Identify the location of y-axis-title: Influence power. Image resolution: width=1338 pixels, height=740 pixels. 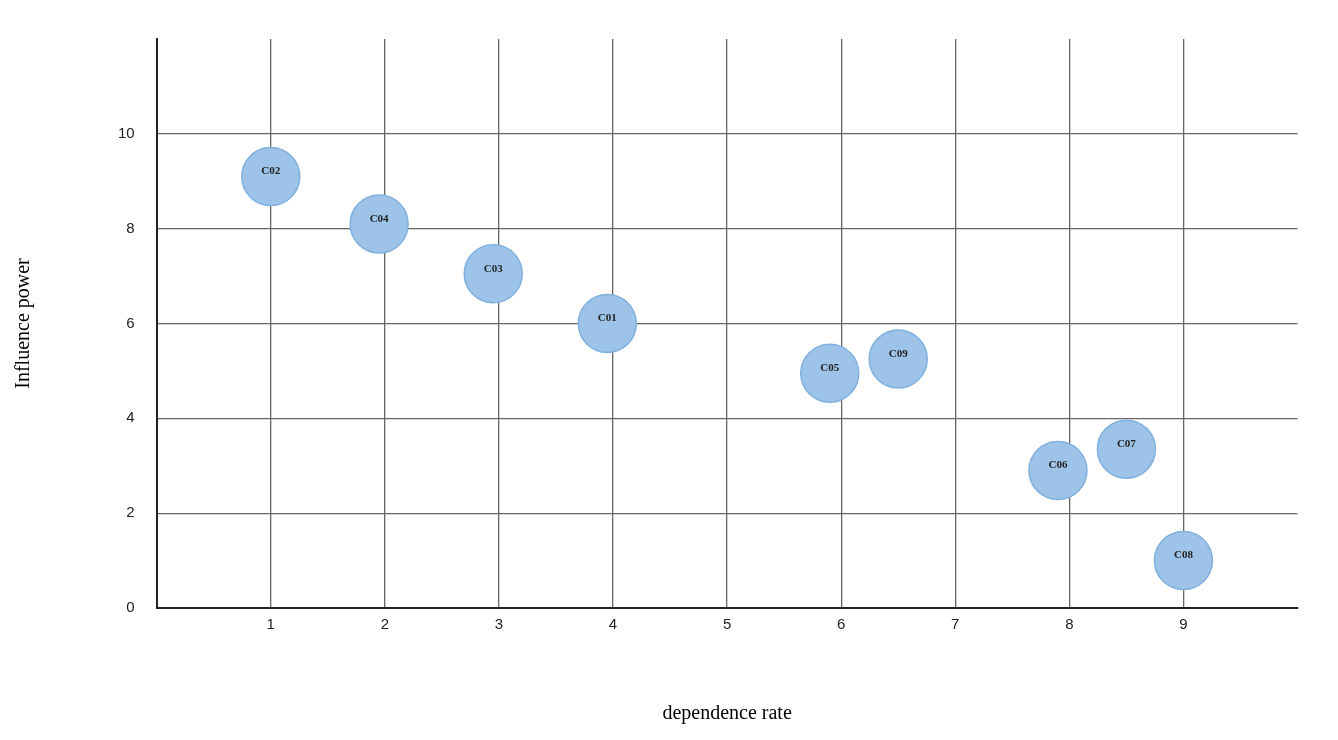
(23, 323).